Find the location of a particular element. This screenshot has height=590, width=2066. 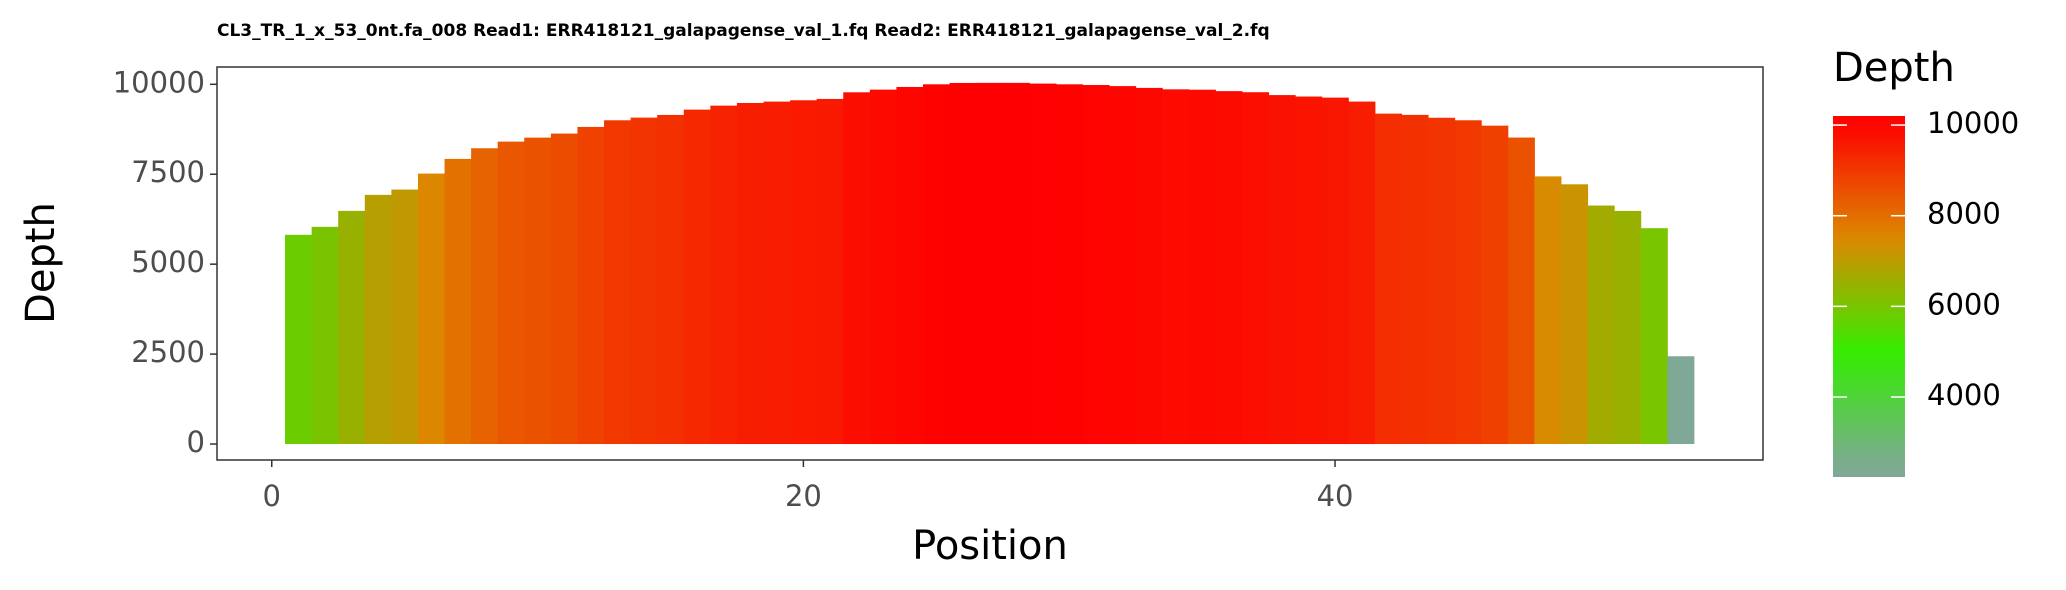

colorbar-tick-label: 6000 is located at coordinates (1964, 304).